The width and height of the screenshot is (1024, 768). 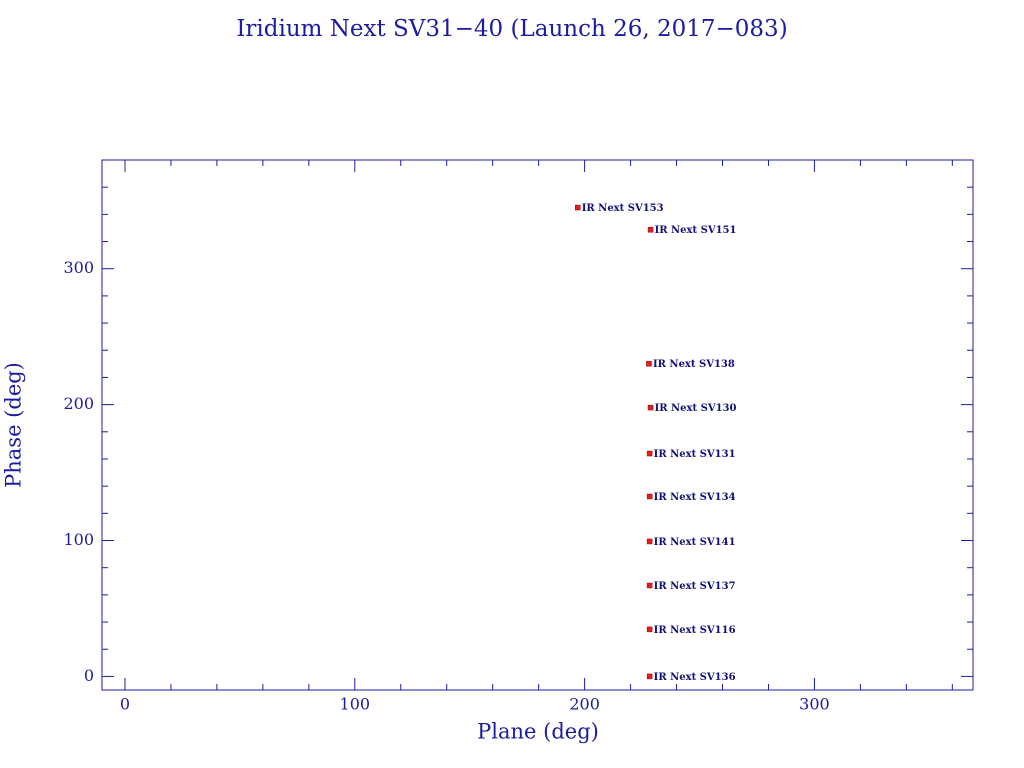 What do you see at coordinates (623, 208) in the screenshot?
I see `point-label: IR Next SV153` at bounding box center [623, 208].